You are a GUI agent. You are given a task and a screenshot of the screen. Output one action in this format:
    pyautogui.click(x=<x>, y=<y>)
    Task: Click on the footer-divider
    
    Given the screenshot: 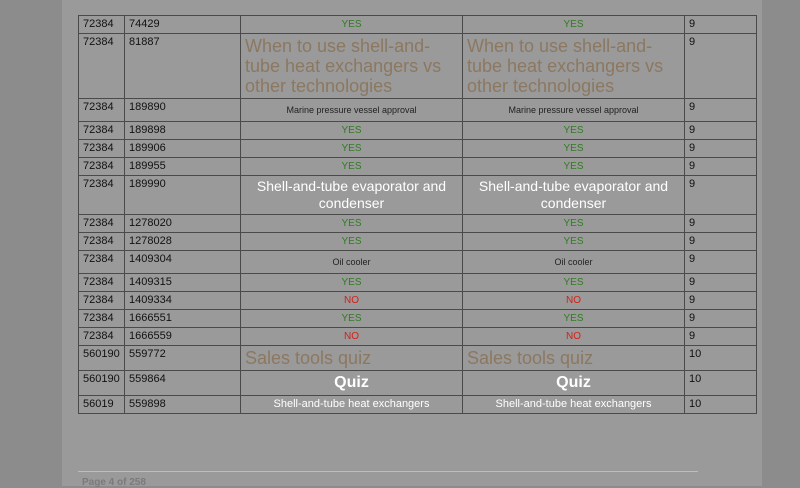 What is the action you would take?
    pyautogui.click(x=388, y=471)
    